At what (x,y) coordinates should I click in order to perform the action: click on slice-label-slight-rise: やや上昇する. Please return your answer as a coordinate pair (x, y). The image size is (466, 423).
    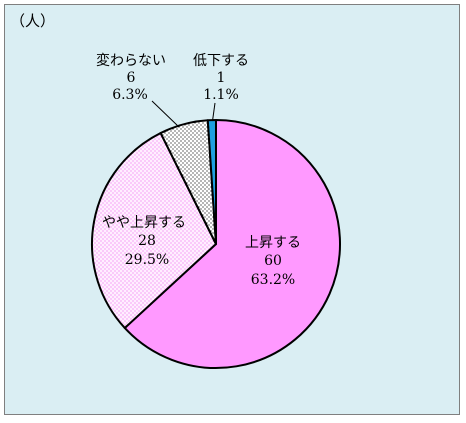
    Looking at the image, I should click on (144, 223).